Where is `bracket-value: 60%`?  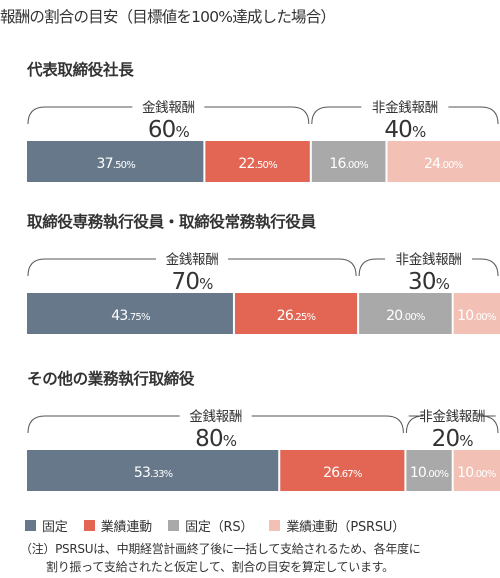
bracket-value: 60% is located at coordinates (169, 130).